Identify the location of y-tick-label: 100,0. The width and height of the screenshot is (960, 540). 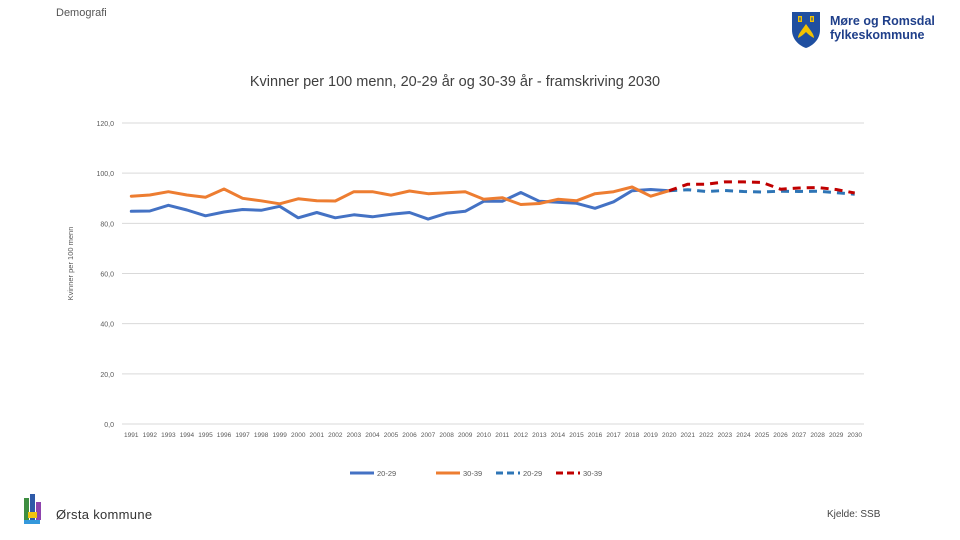
(105, 174).